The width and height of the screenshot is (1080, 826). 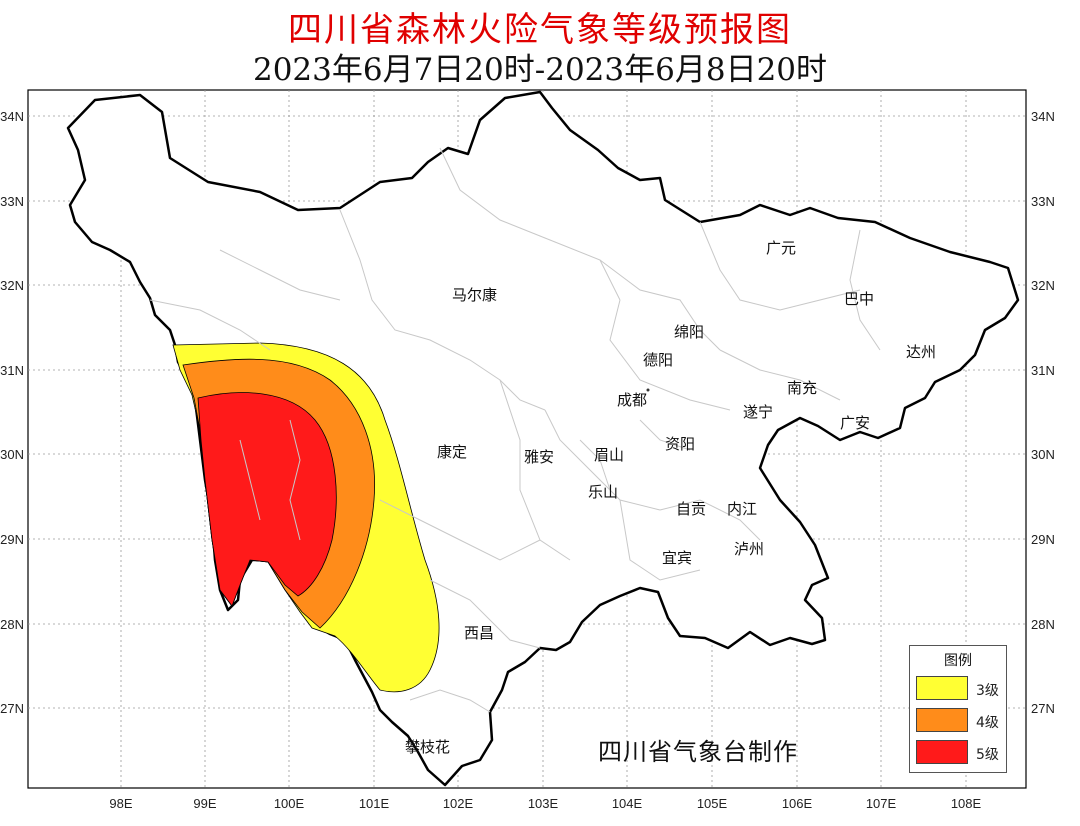 What do you see at coordinates (374, 803) in the screenshot?
I see `lon-tick-label: 101E` at bounding box center [374, 803].